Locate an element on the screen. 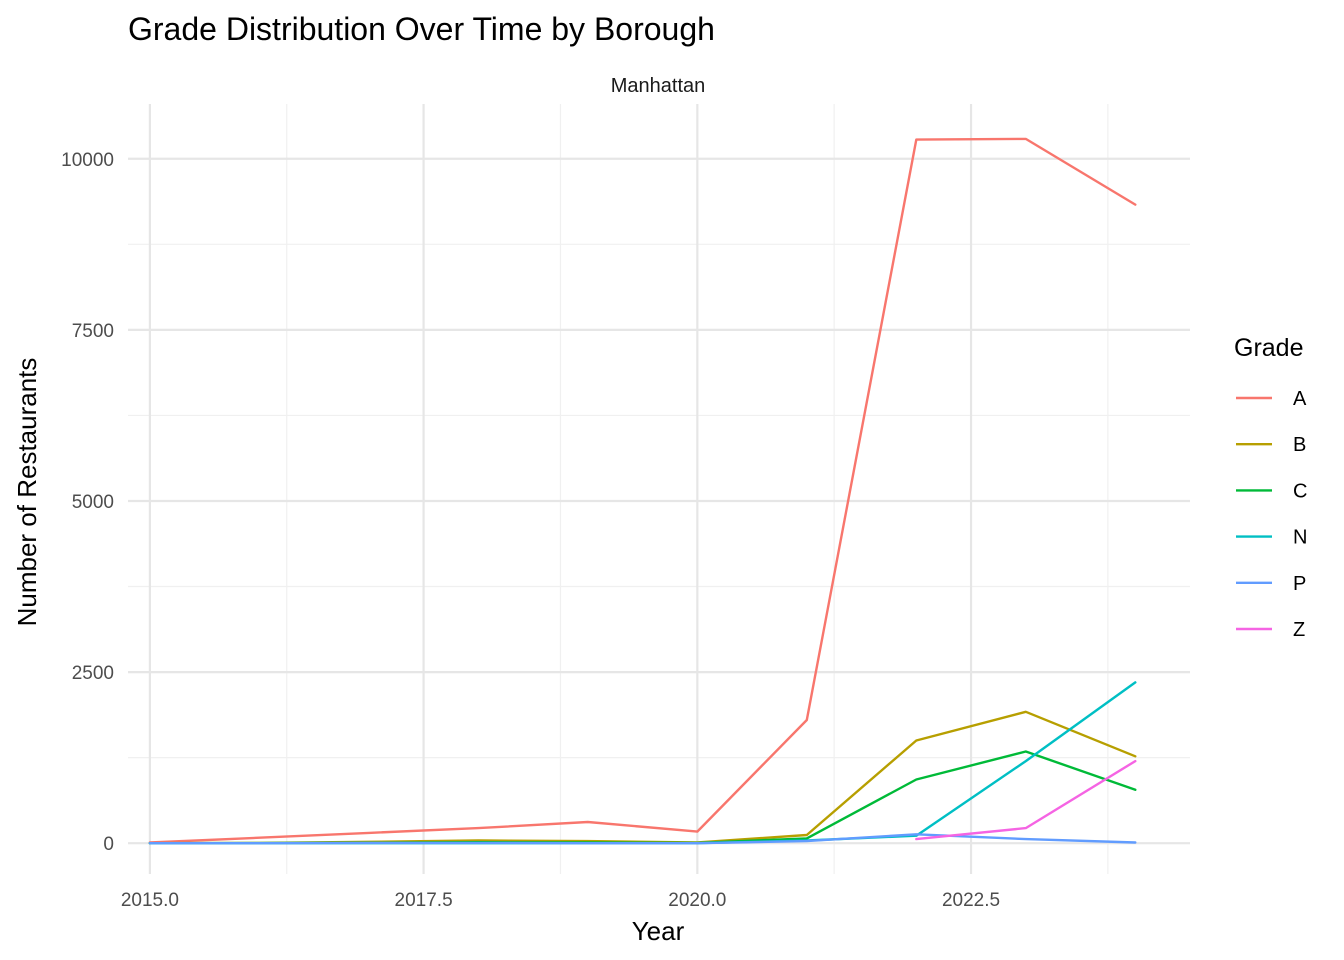  y-axis-ticks: 0 2500 5000 7500 10000 is located at coordinates (87, 502).